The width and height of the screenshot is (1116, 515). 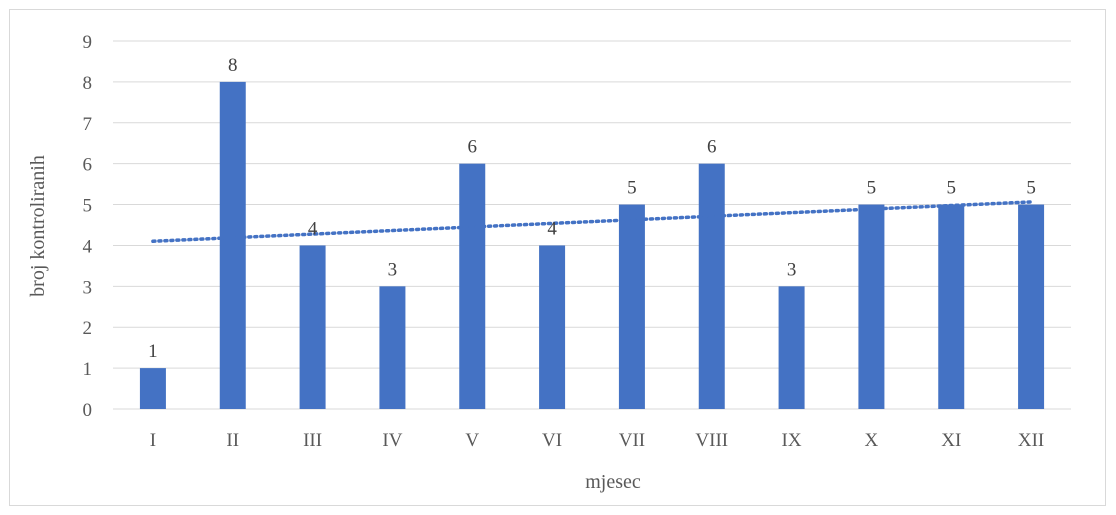 What do you see at coordinates (88, 165) in the screenshot?
I see `y-tick-label: 6` at bounding box center [88, 165].